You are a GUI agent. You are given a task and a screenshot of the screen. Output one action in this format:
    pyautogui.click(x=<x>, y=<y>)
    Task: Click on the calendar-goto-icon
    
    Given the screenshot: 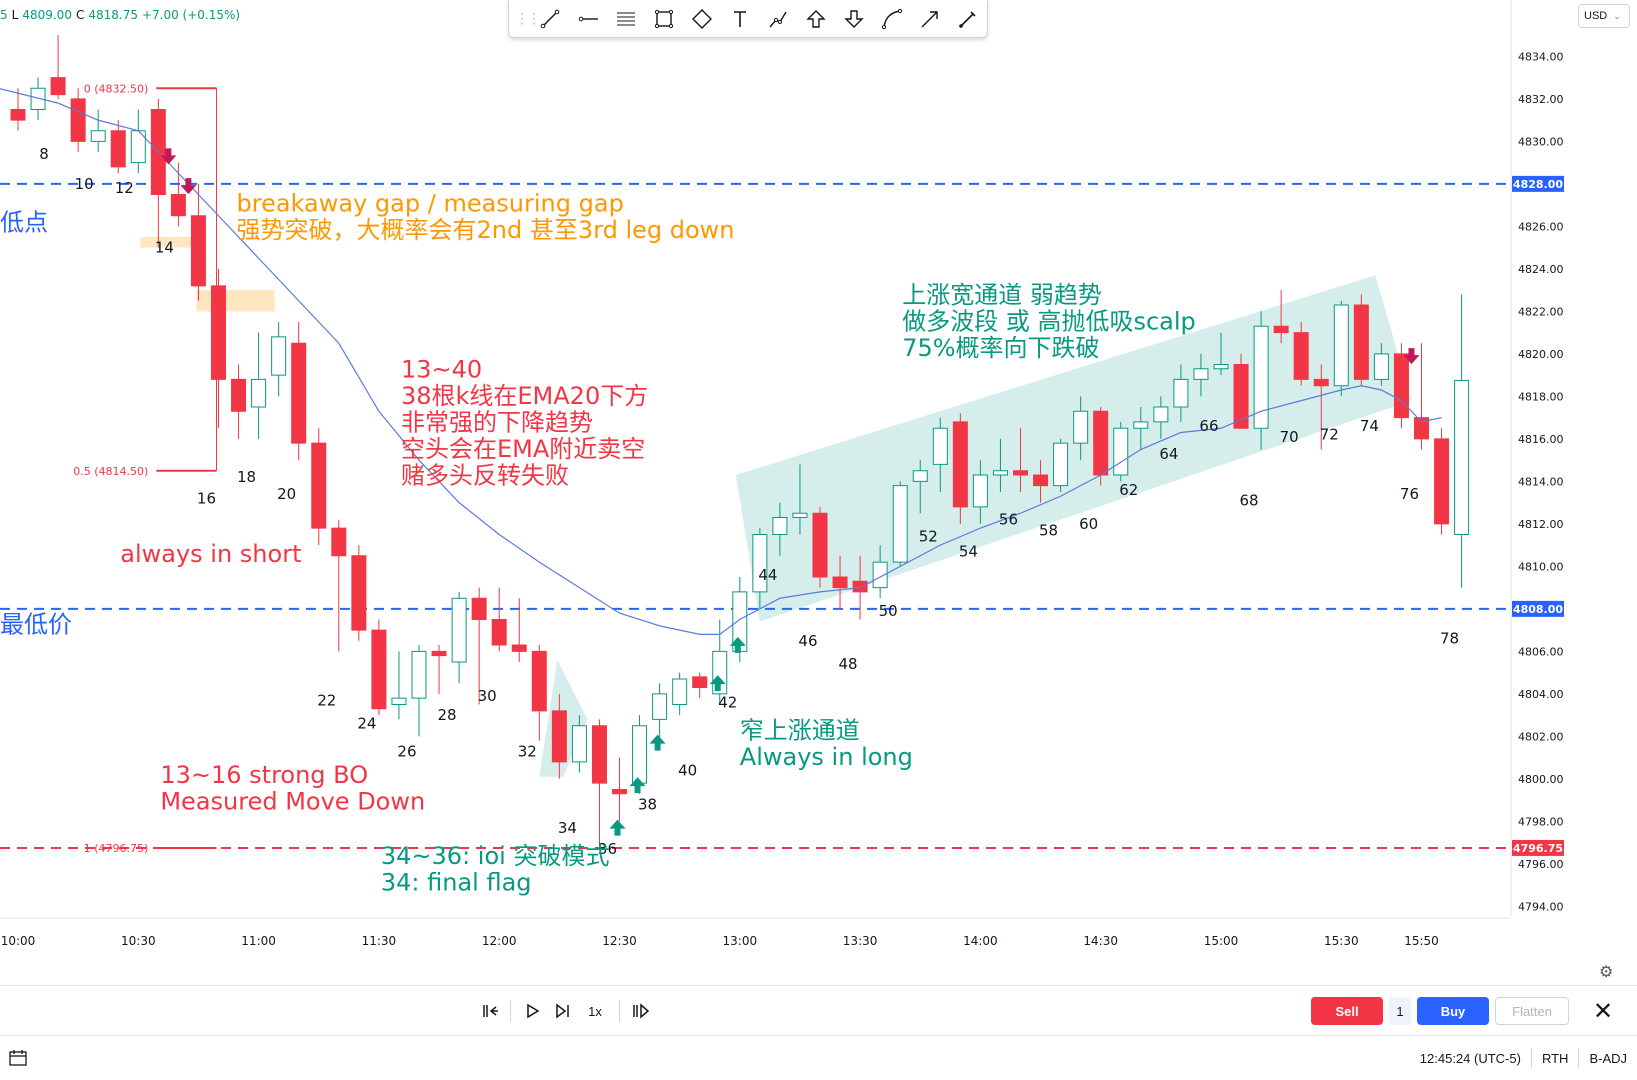 What is the action you would take?
    pyautogui.click(x=18, y=1058)
    